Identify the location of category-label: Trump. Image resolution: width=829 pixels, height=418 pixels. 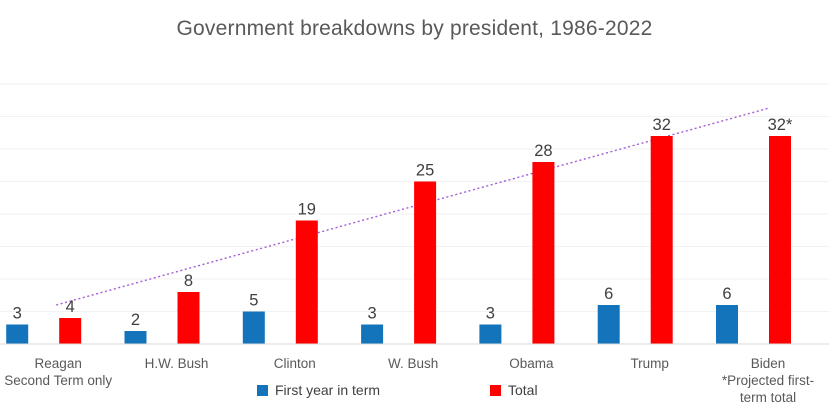
(649, 363).